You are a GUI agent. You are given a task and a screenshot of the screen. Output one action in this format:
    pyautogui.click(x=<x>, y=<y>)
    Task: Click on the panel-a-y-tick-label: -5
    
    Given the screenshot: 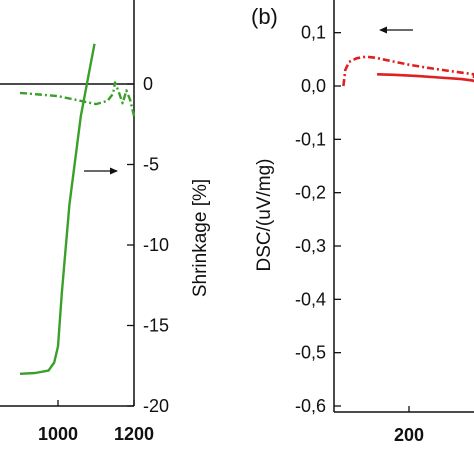 What is the action you would take?
    pyautogui.click(x=151, y=165)
    